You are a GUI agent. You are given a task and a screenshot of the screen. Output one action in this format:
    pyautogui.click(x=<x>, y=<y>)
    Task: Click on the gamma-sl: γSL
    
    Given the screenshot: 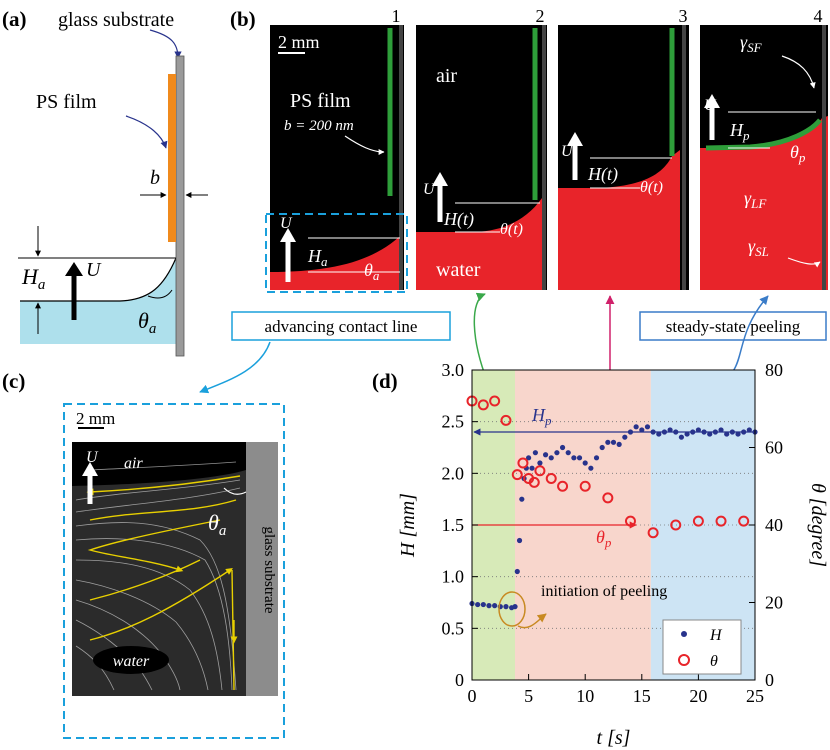 What is the action you would take?
    pyautogui.click(x=758, y=247)
    